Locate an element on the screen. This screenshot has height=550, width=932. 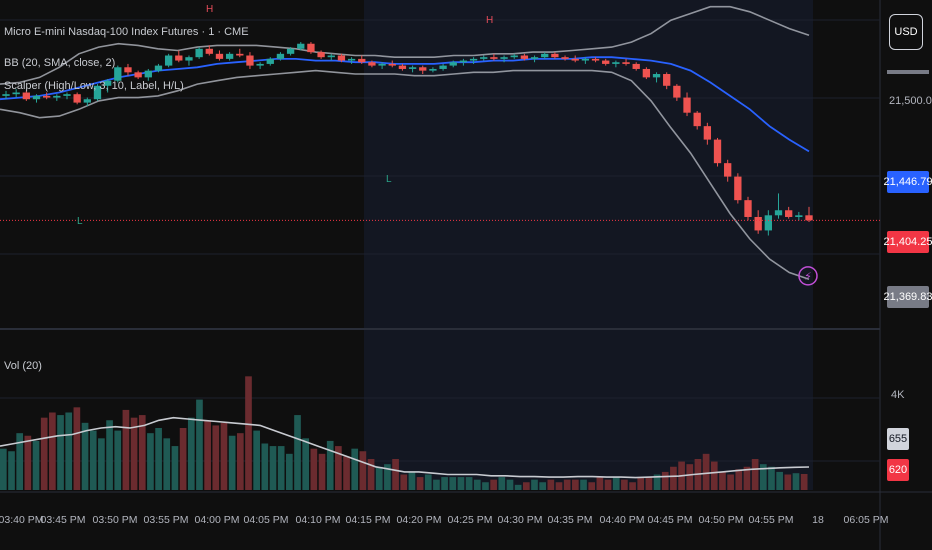
time-tick-label: 04:25 PM is located at coordinates (470, 520).